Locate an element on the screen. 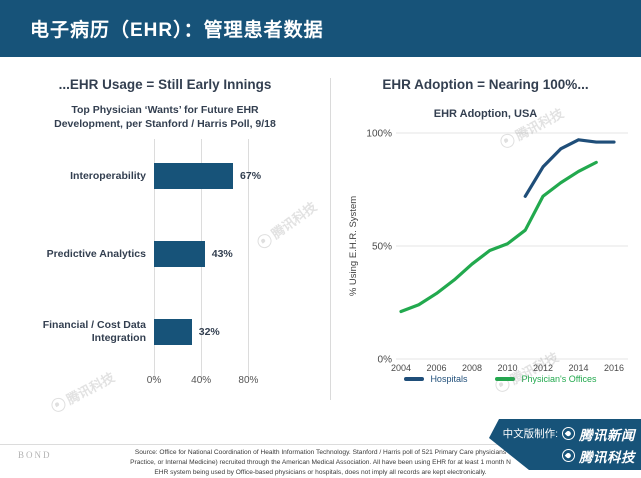 This screenshot has height=478, width=641. bar-value-label: 43% is located at coordinates (222, 254).